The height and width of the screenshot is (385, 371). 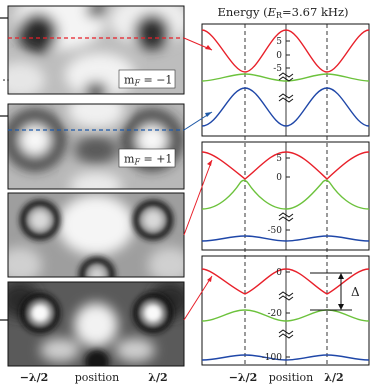 What do you see at coordinates (355, 292) in the screenshot?
I see `delta-label: Δ` at bounding box center [355, 292].